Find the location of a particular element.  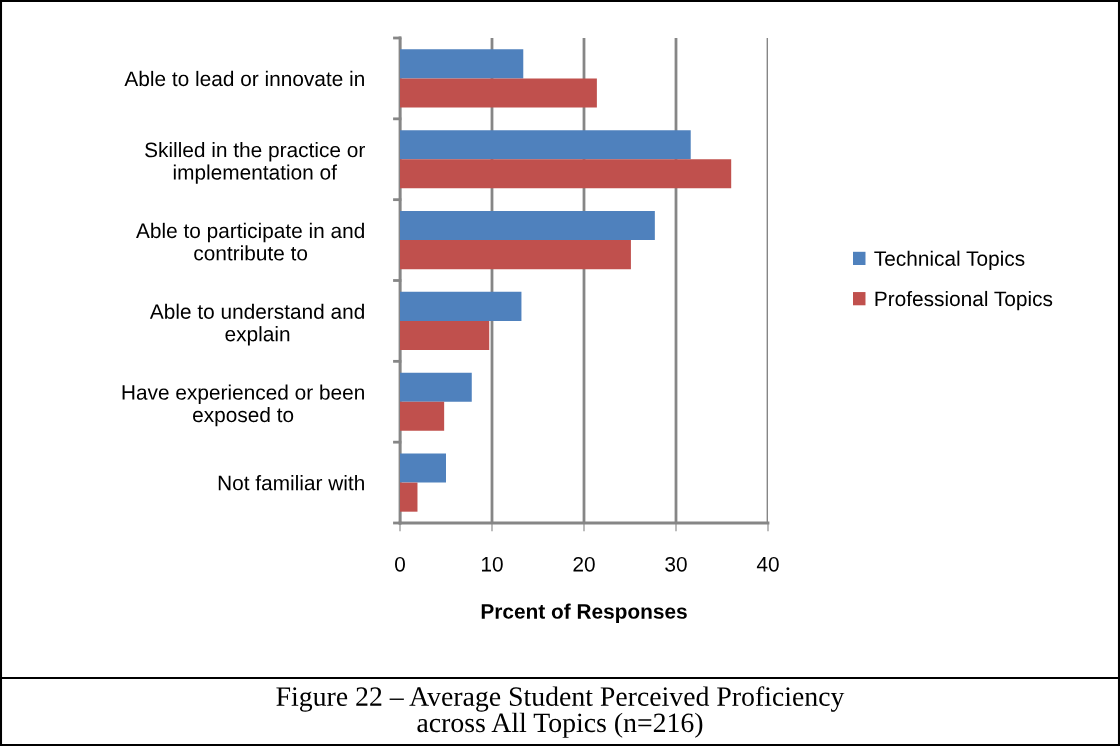

y-tick-label: Skilled in the practice or implementation of is located at coordinates (255, 162).